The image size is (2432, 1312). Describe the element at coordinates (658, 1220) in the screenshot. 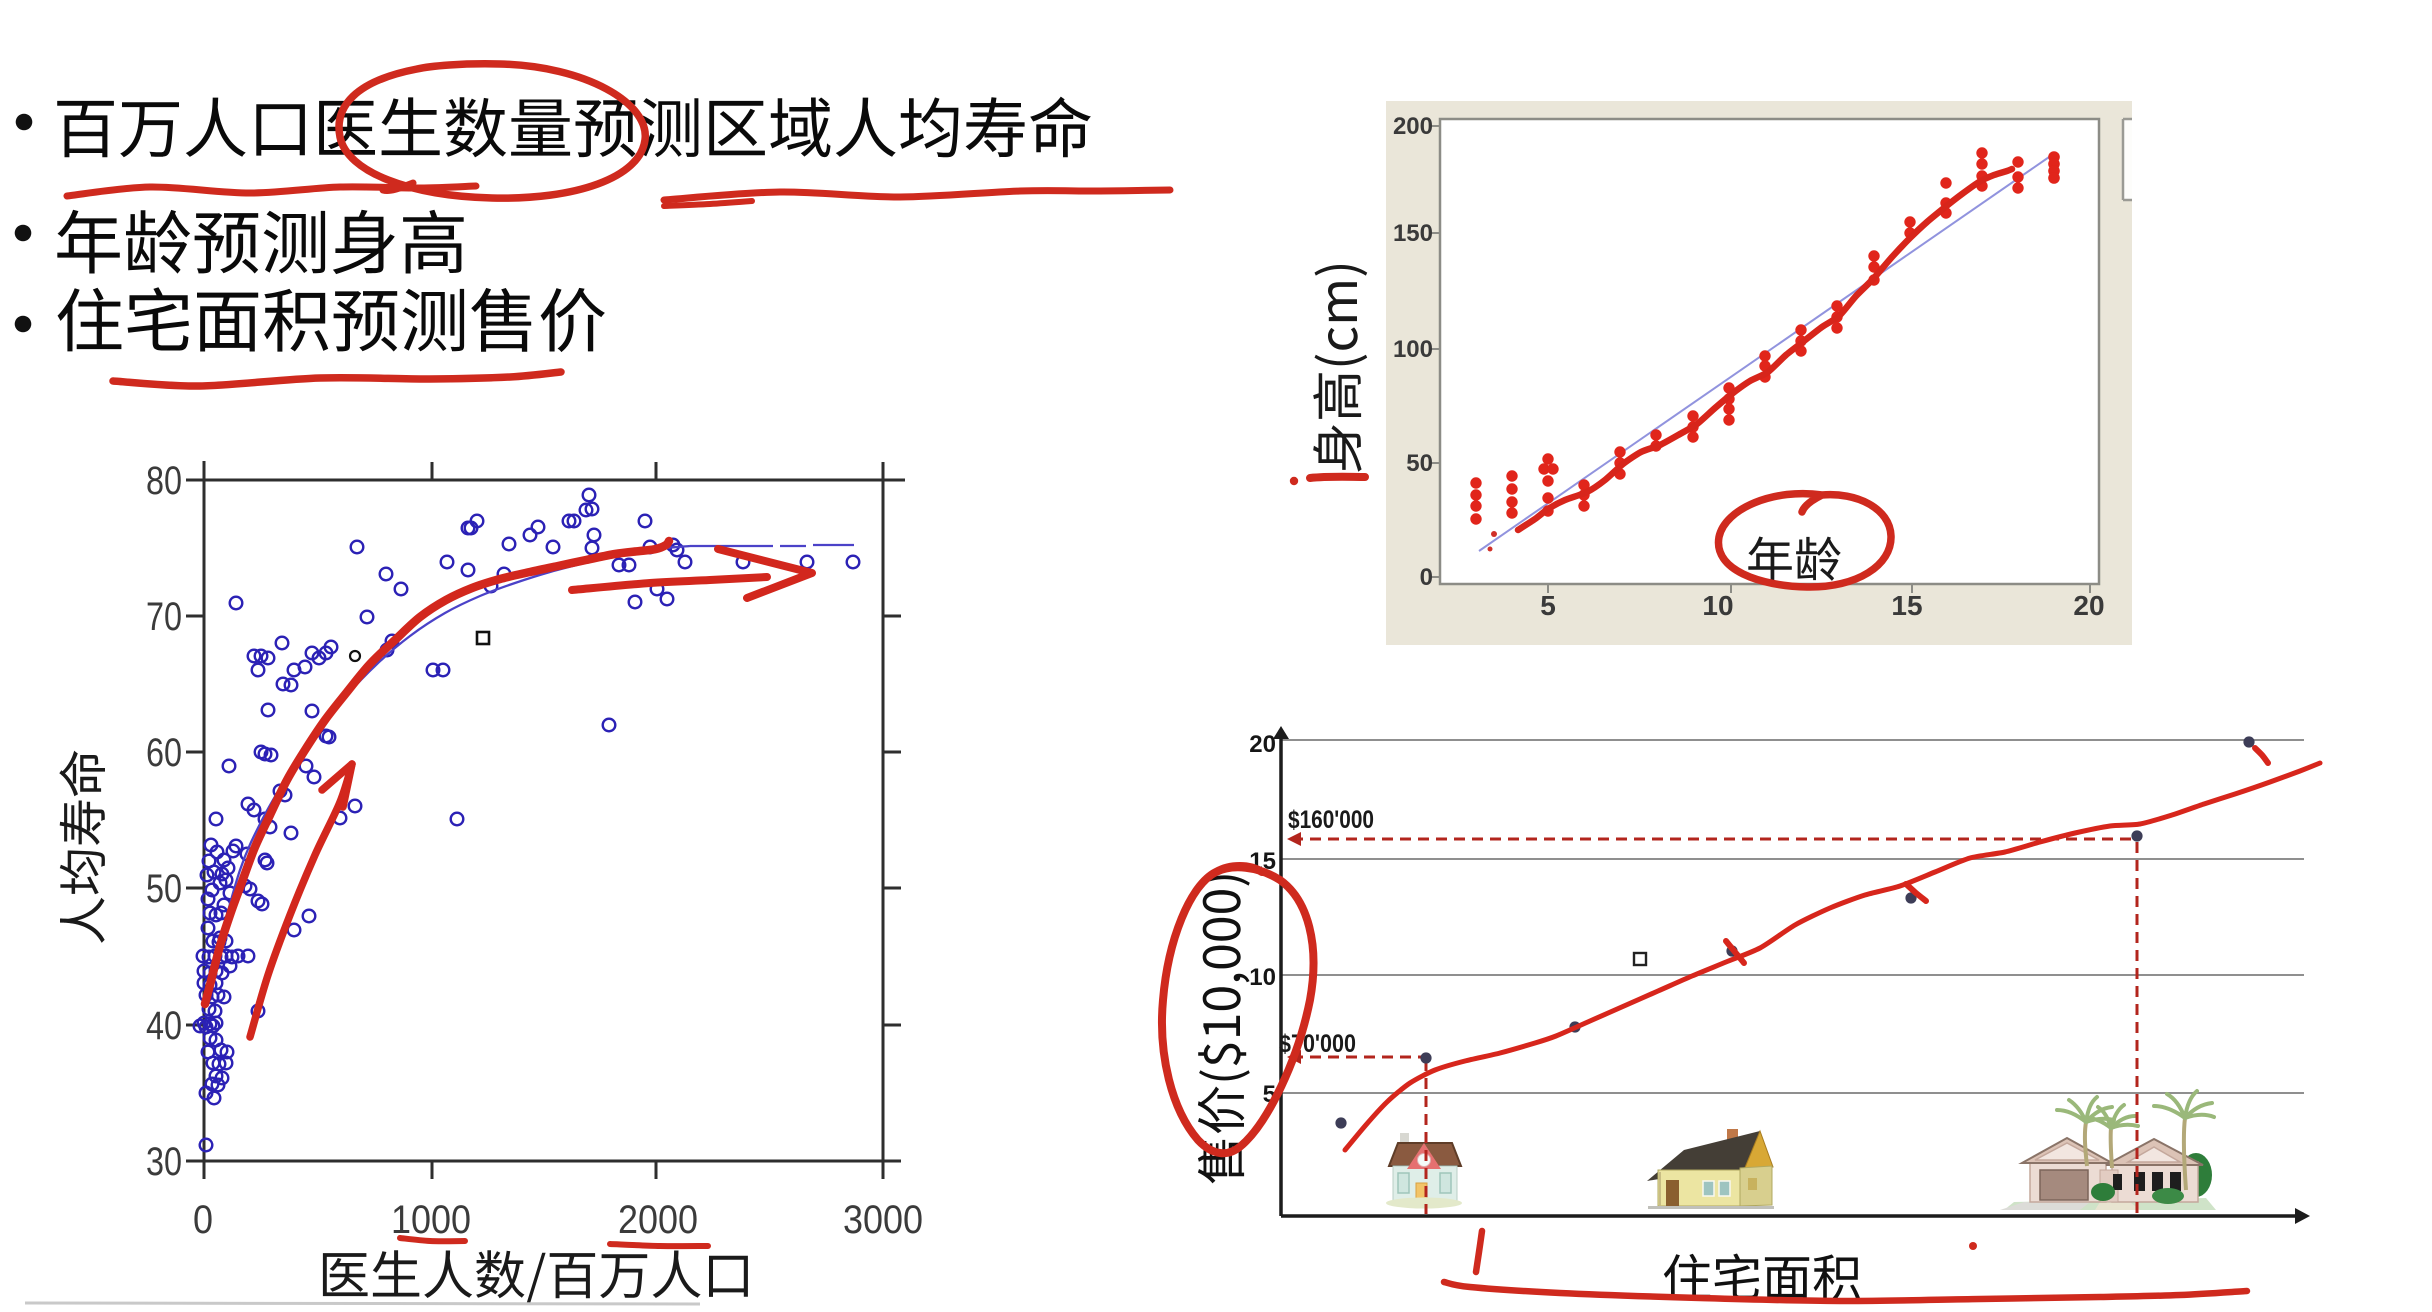

I see `svg-text: 2000` at that location.